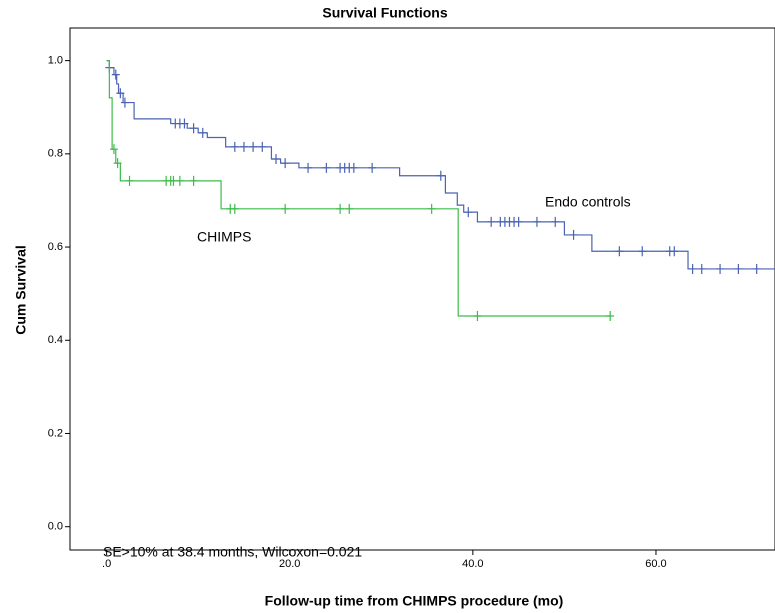 Image resolution: width=775 pixels, height=613 pixels. Describe the element at coordinates (55, 154) in the screenshot. I see `y-tick-label: 0.8` at that location.